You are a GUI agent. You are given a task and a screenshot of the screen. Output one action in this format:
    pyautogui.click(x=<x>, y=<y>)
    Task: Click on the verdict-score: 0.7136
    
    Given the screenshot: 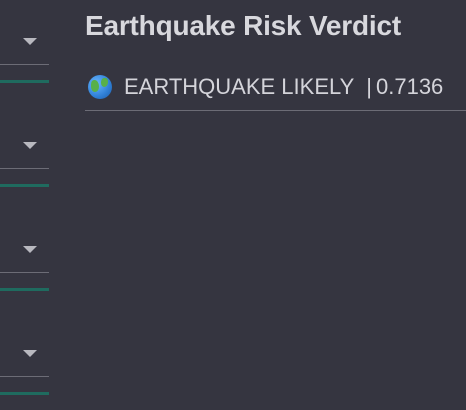 What is the action you would take?
    pyautogui.click(x=410, y=86)
    